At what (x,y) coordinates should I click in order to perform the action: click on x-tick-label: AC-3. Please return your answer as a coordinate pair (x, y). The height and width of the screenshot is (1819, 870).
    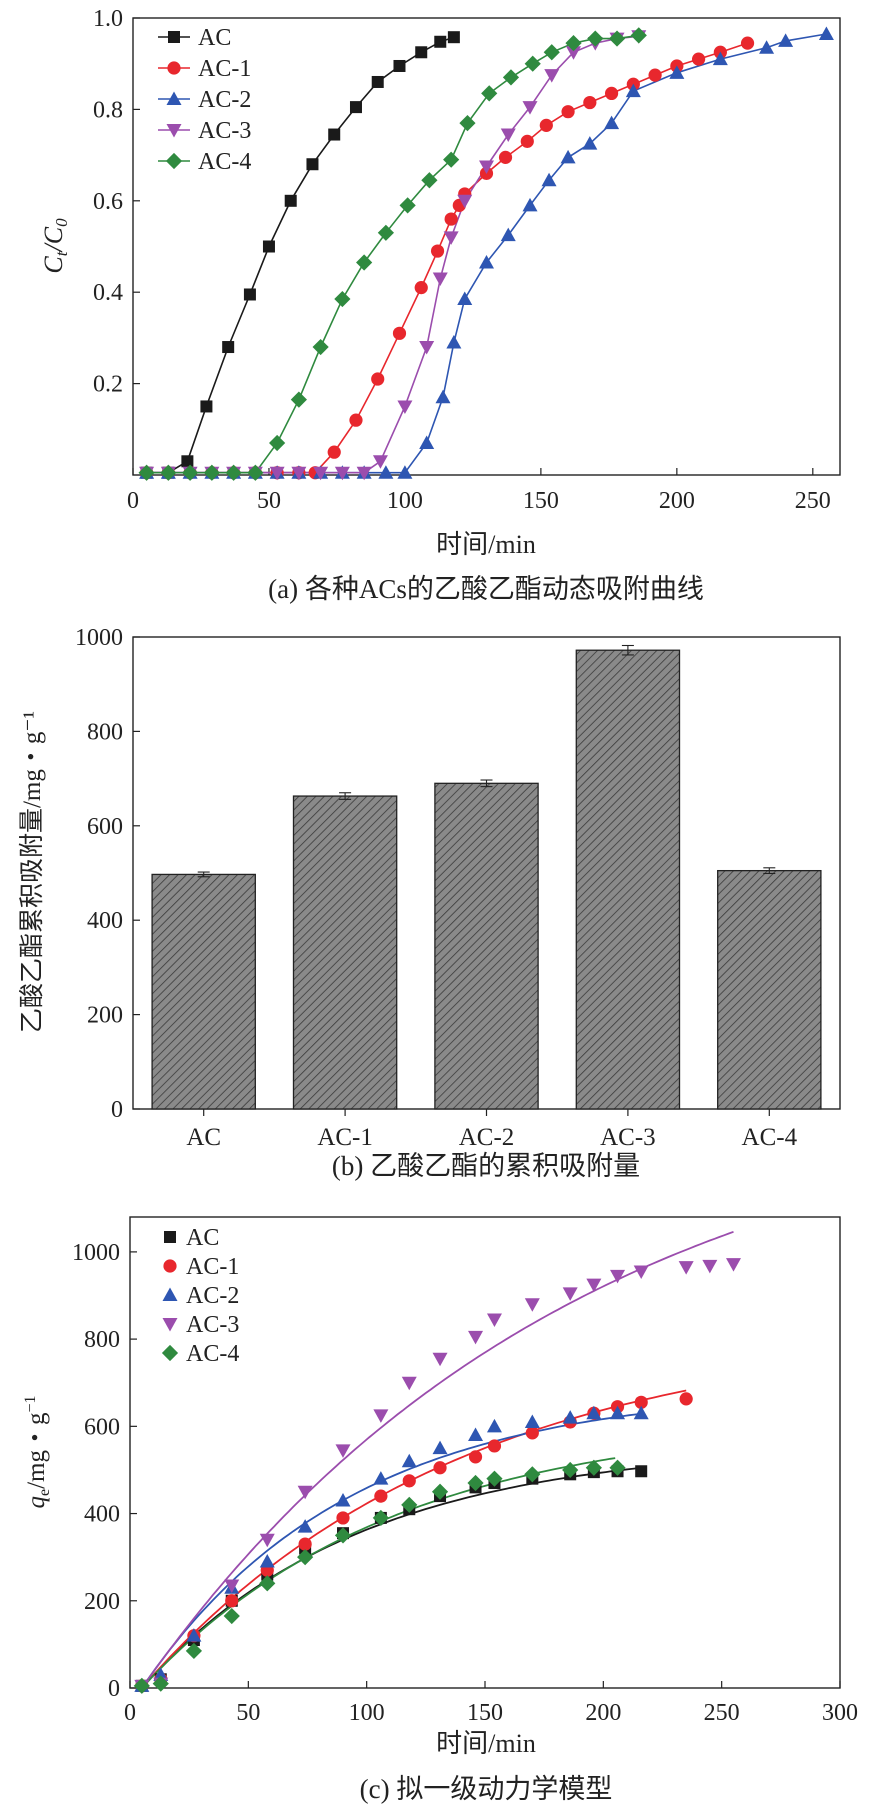
    Looking at the image, I should click on (628, 1137).